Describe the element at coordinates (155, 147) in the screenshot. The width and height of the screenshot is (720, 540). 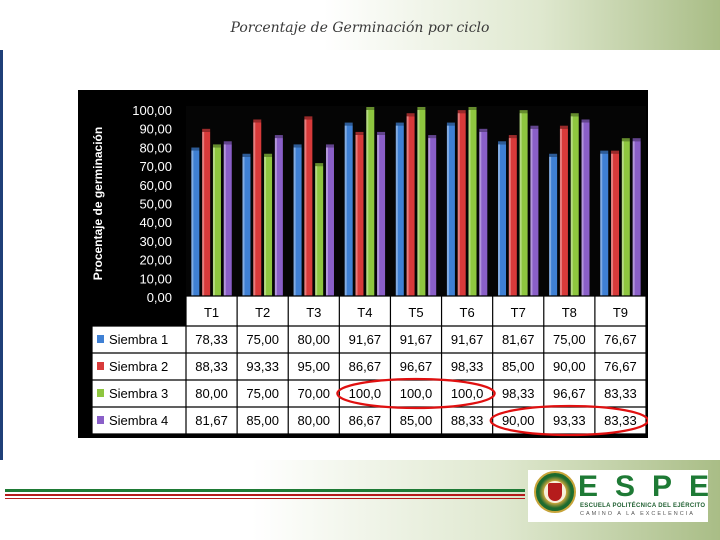
I see `y-tick-label: 80,00` at that location.